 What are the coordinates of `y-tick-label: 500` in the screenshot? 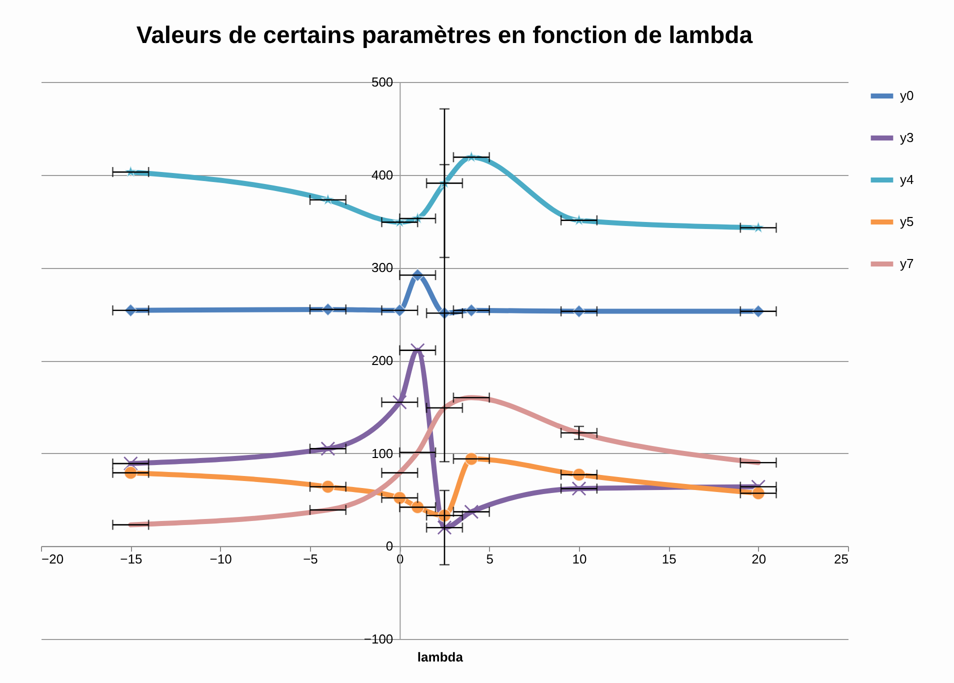 It's located at (382, 82).